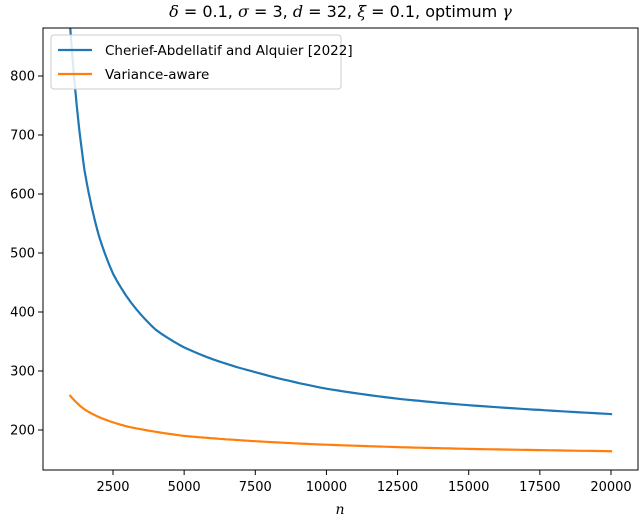  What do you see at coordinates (255, 487) in the screenshot?
I see `x-tick-label: 7500` at bounding box center [255, 487].